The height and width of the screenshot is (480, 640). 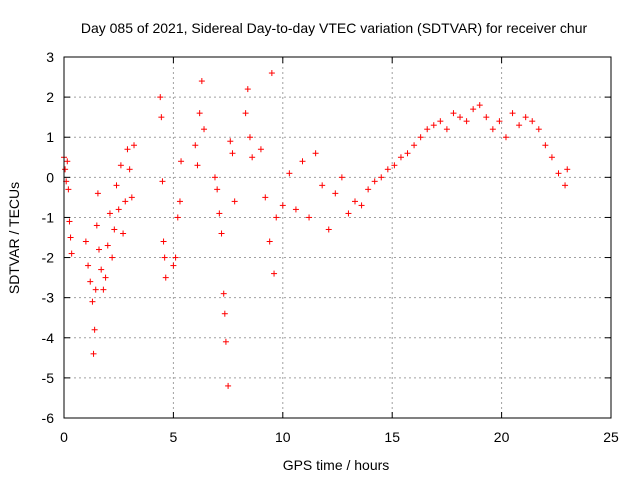 I want to click on x-tick-label: 0, so click(x=64, y=437).